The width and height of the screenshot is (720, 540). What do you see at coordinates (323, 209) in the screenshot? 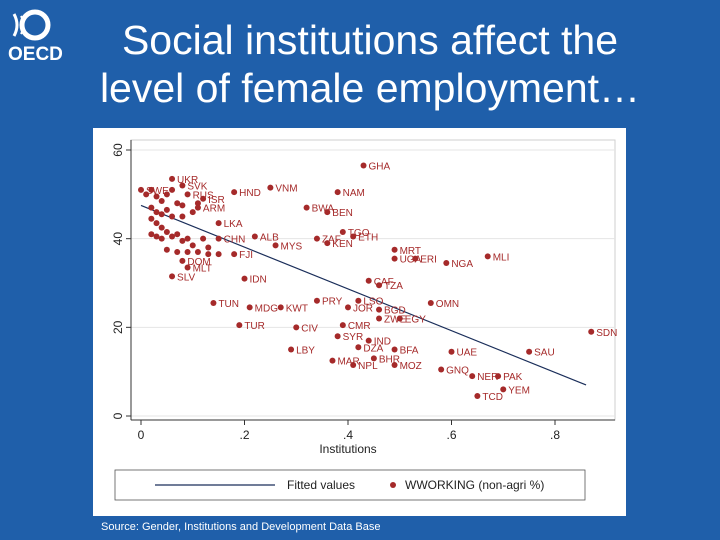
I see `point-label: BWA` at bounding box center [323, 209].